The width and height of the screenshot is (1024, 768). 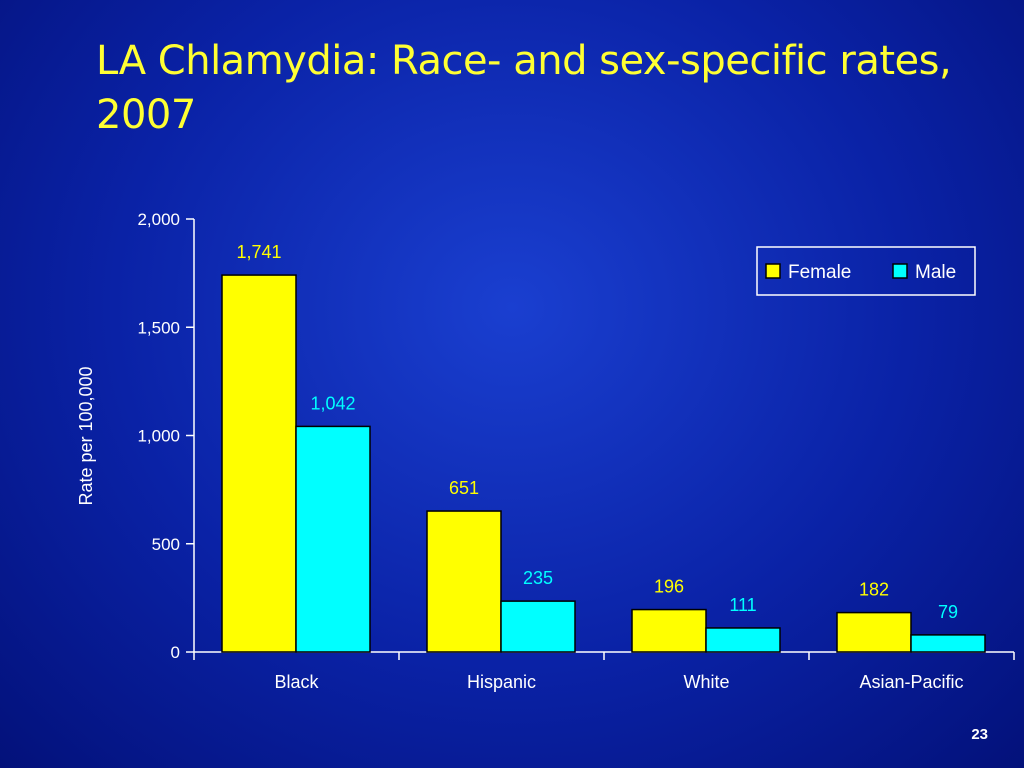 I want to click on legend-label-female: Female, so click(x=819, y=272).